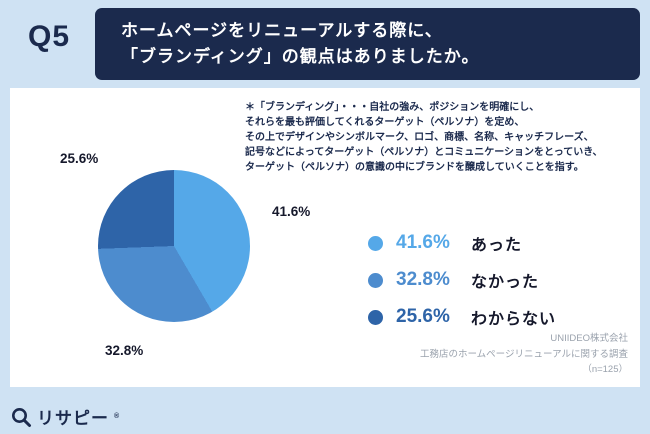  What do you see at coordinates (375, 317) in the screenshot?
I see `legend-dot-wakaranai-icon` at bounding box center [375, 317].